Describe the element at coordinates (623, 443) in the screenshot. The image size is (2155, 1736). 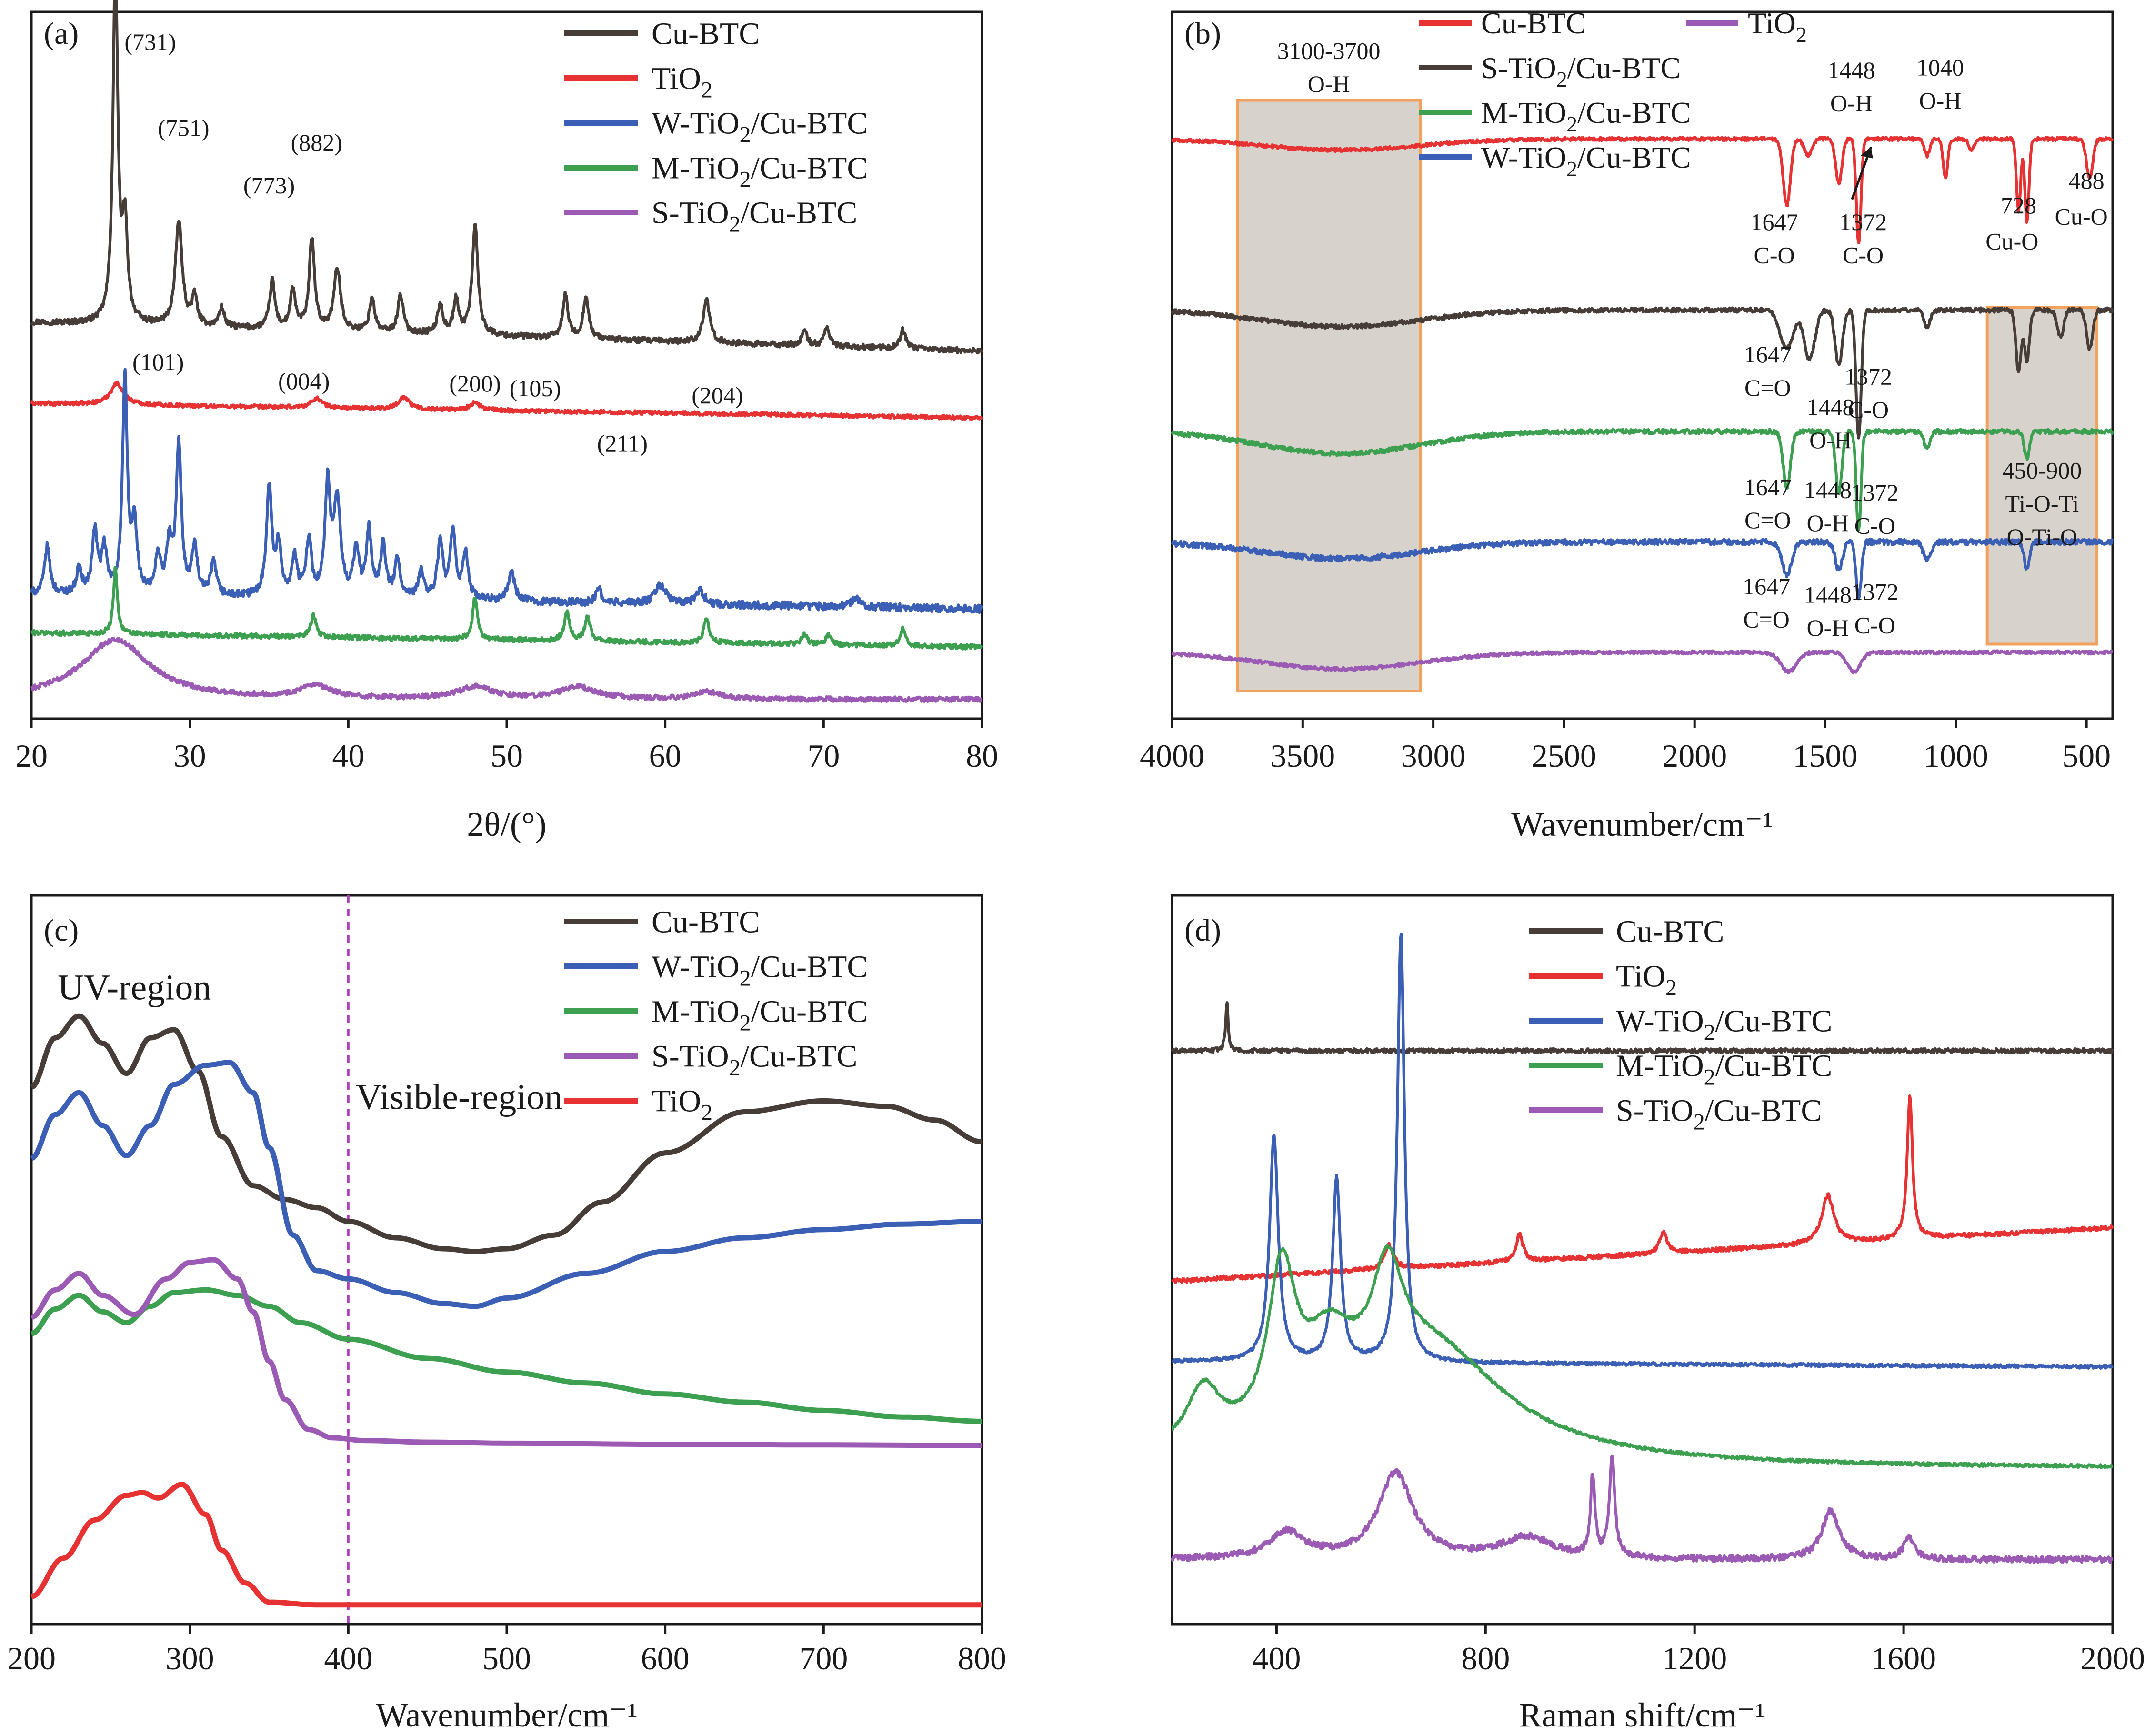
I see `panel-a-annotation: (211)` at that location.